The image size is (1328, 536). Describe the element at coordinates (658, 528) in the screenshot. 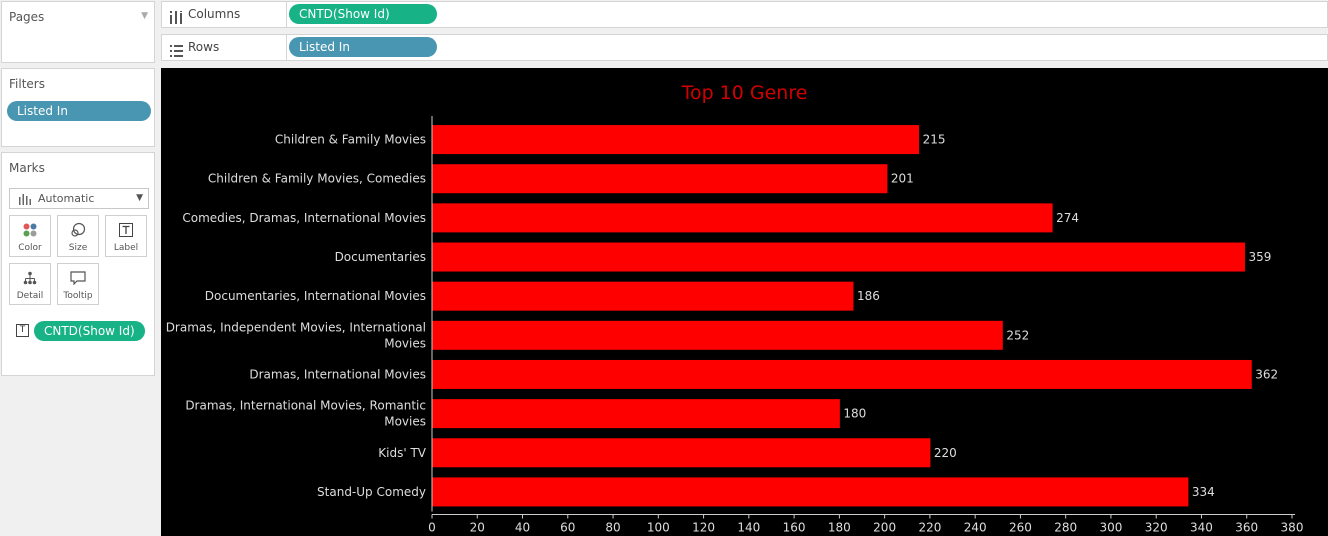

I see `x-tick-label: 100` at that location.